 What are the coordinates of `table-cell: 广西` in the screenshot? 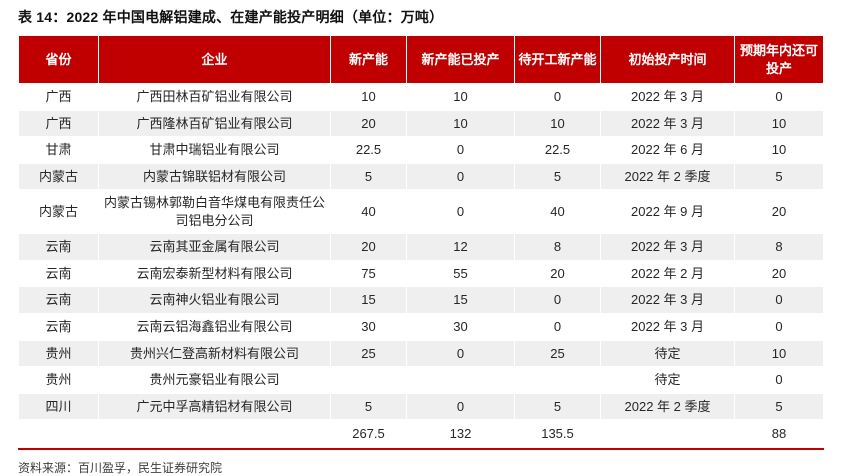 It's located at (58, 123).